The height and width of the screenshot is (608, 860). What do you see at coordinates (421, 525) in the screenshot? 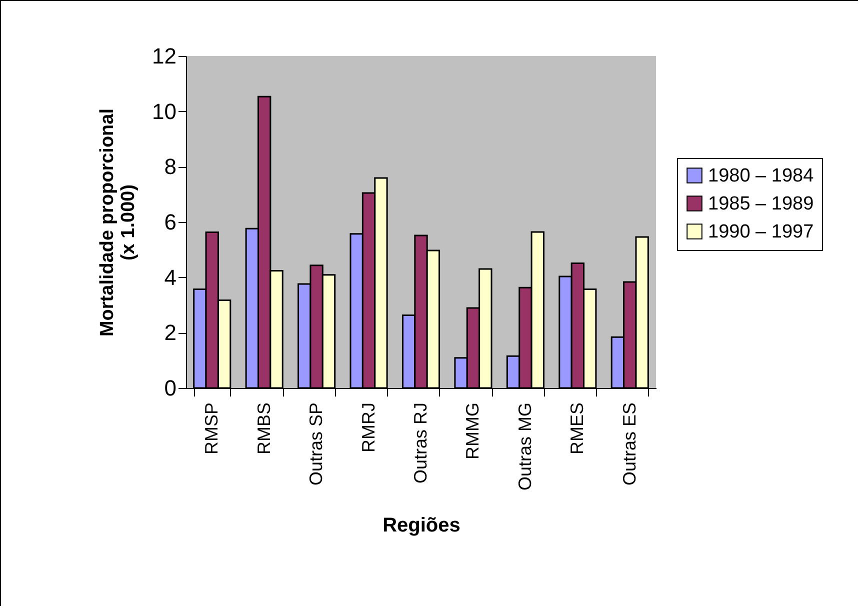
I see `x-axis-title: Regiões` at bounding box center [421, 525].